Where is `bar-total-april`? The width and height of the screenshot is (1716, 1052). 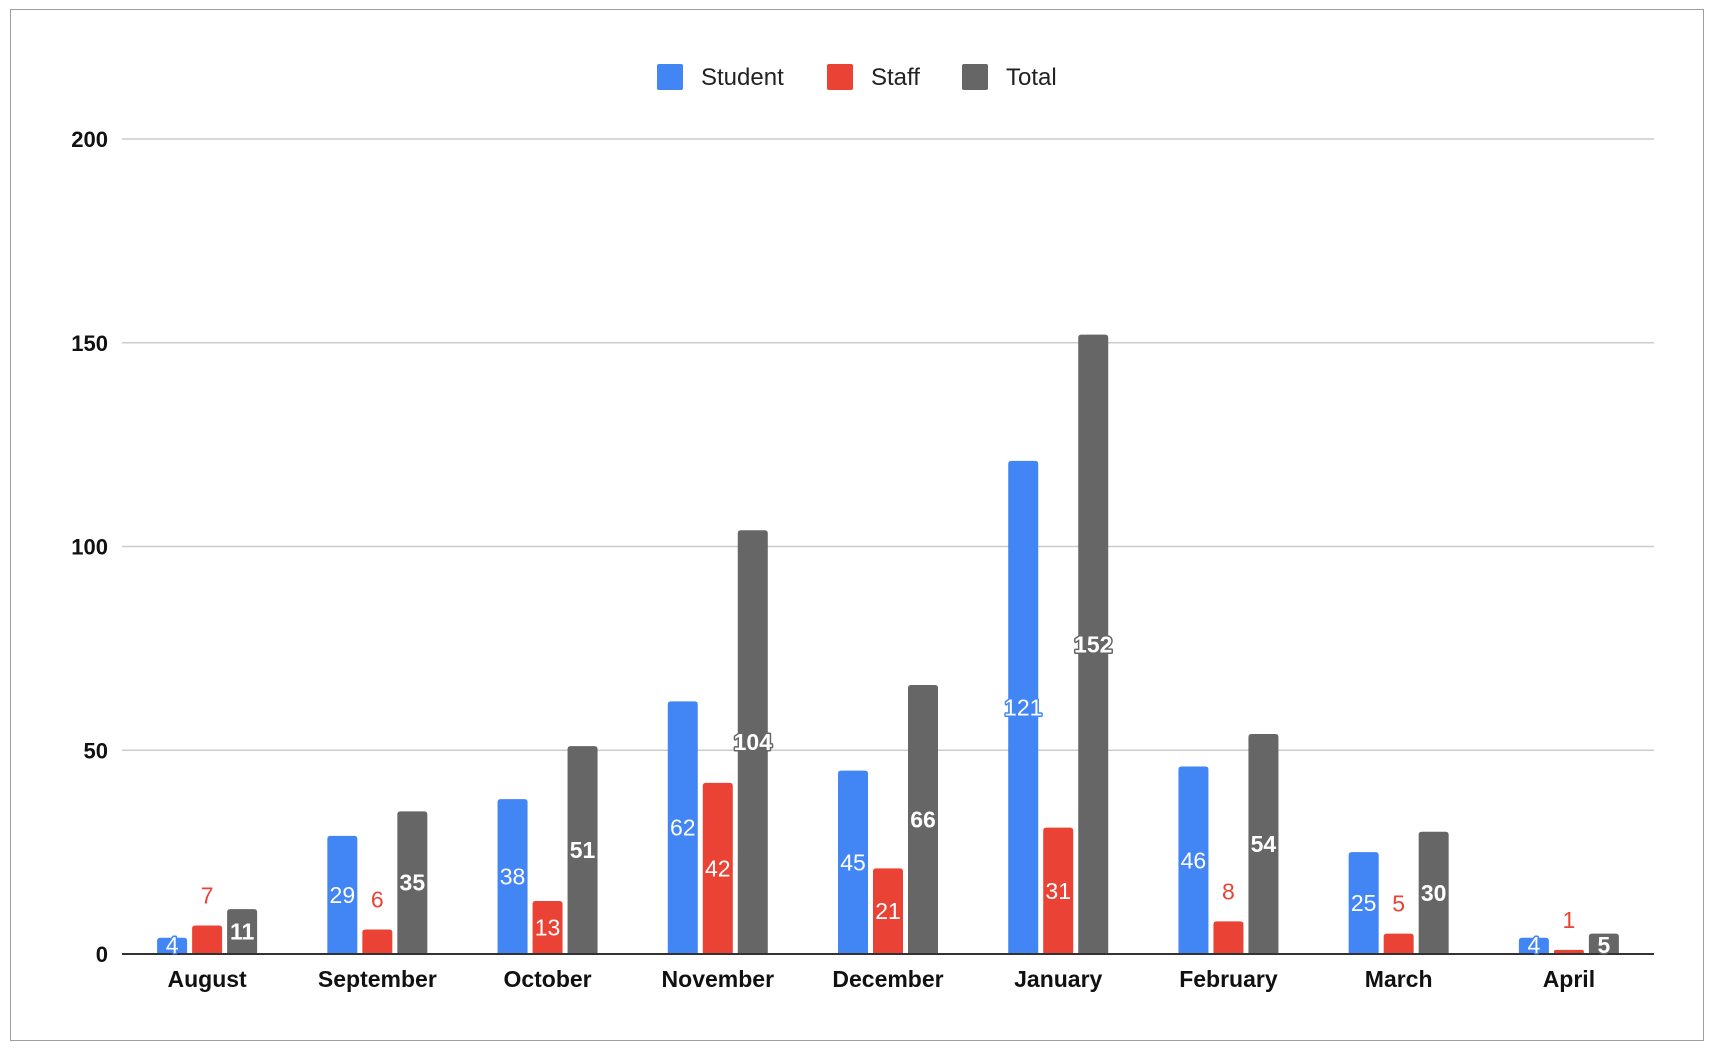 bar-total-april is located at coordinates (1603, 943).